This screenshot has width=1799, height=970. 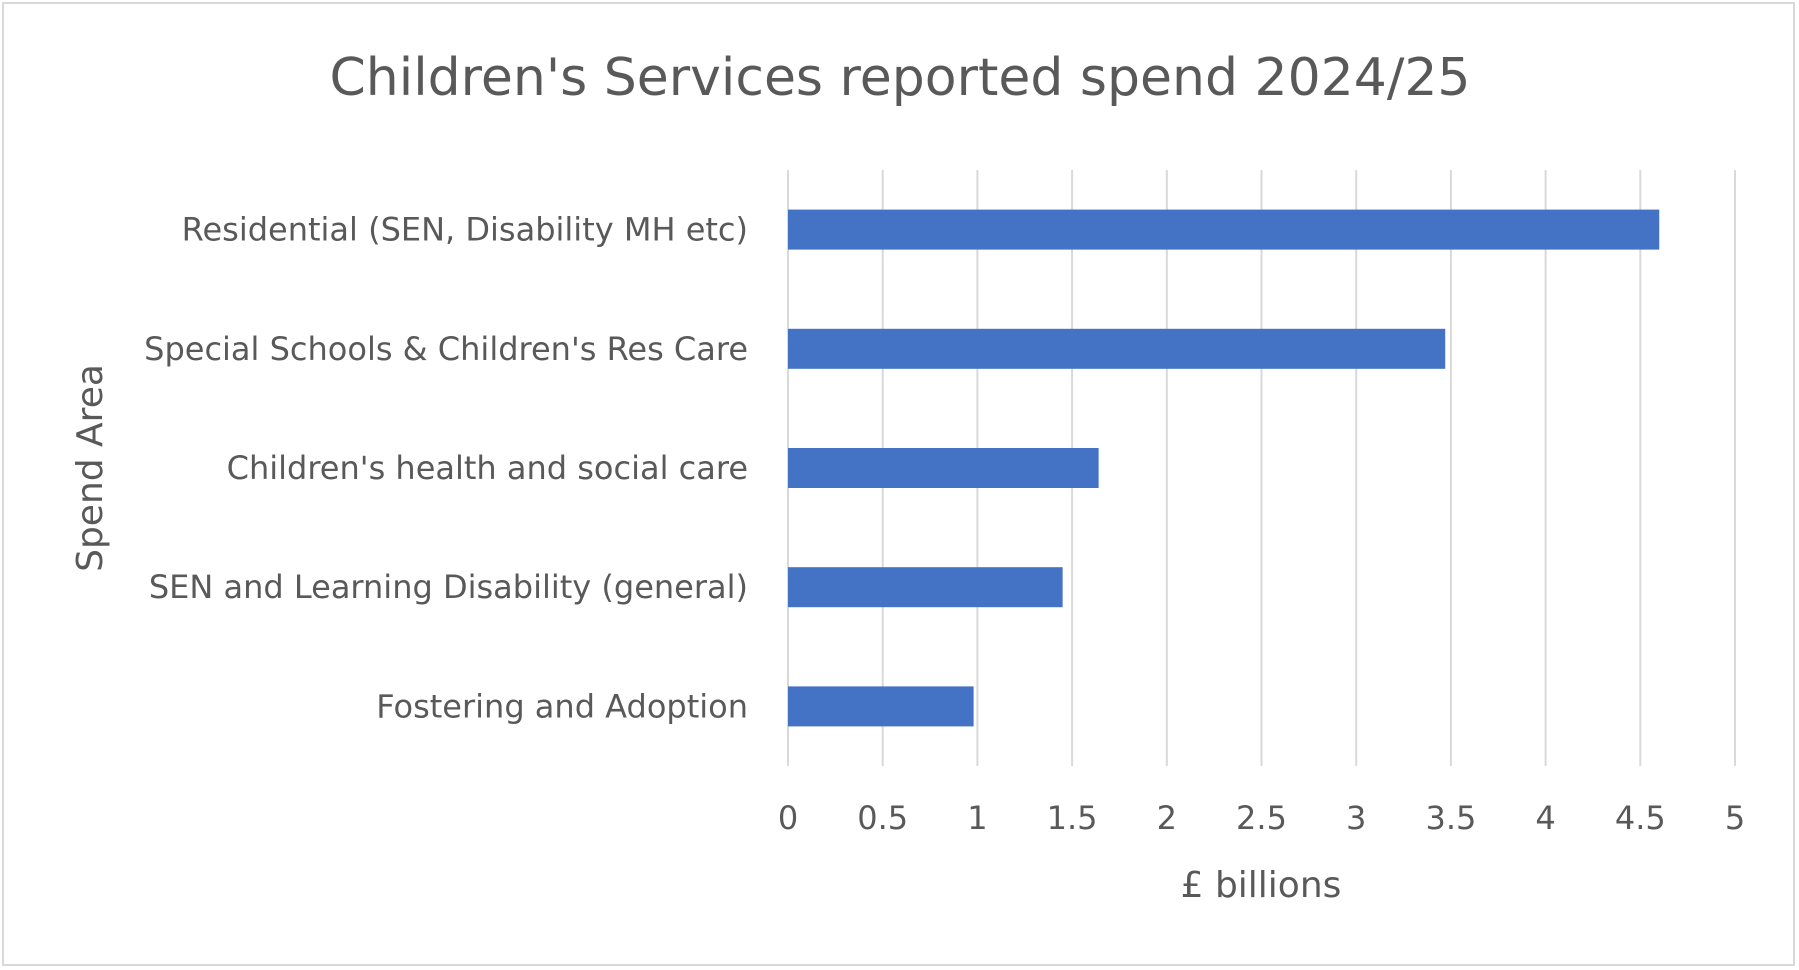 I want to click on x-tick-label: 3.5, so click(x=1450, y=818).